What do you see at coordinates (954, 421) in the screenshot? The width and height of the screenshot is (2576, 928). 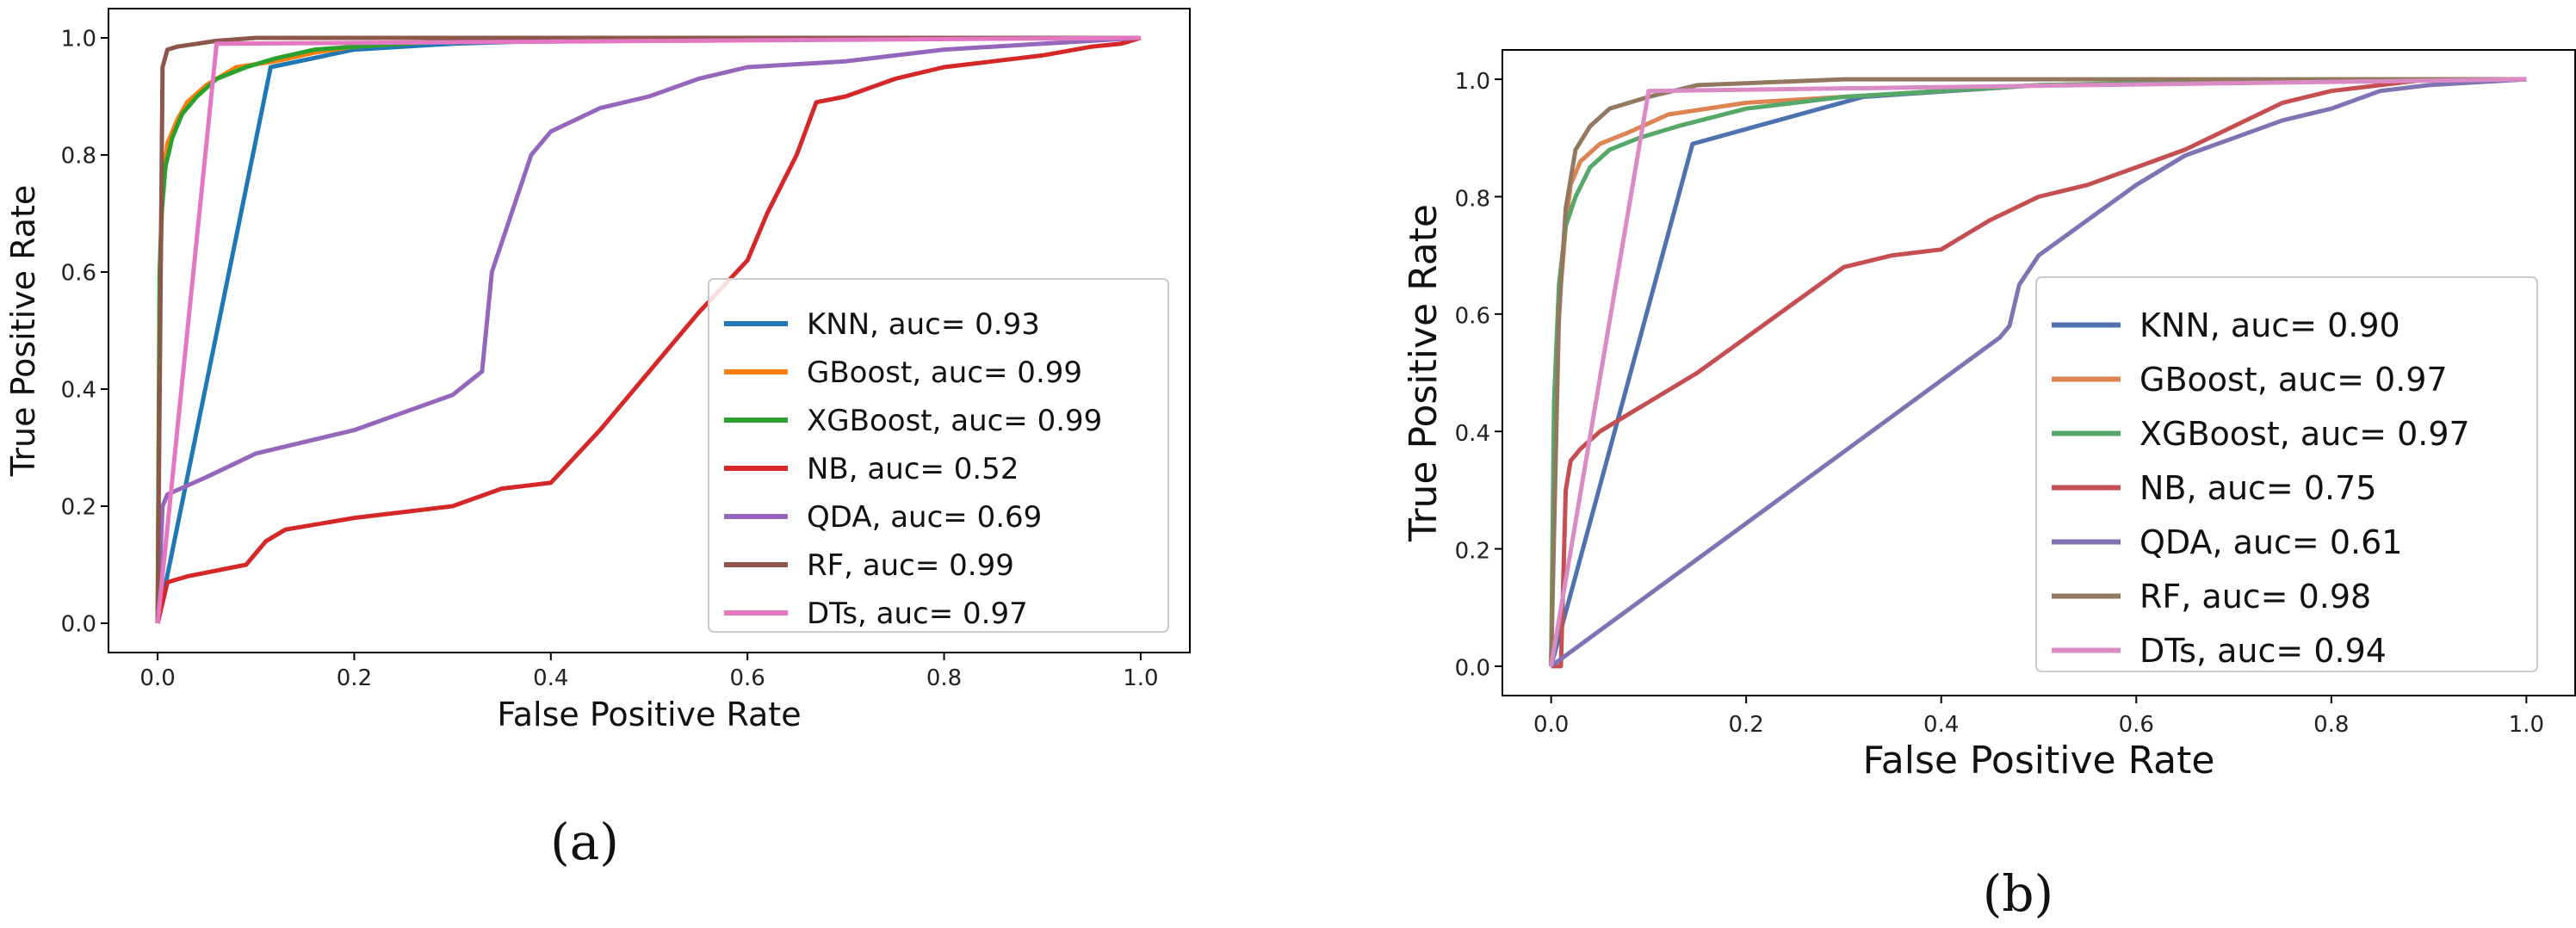 I see `legend-label-xgboost: XGBoost, auc= 0.99` at bounding box center [954, 421].